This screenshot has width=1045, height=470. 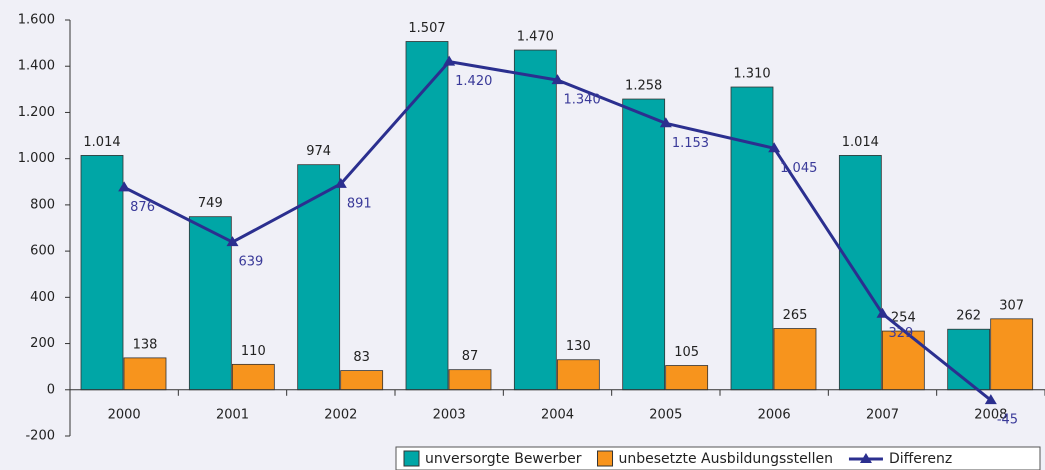 I want to click on x-tick-label: 2008, so click(x=990, y=414).